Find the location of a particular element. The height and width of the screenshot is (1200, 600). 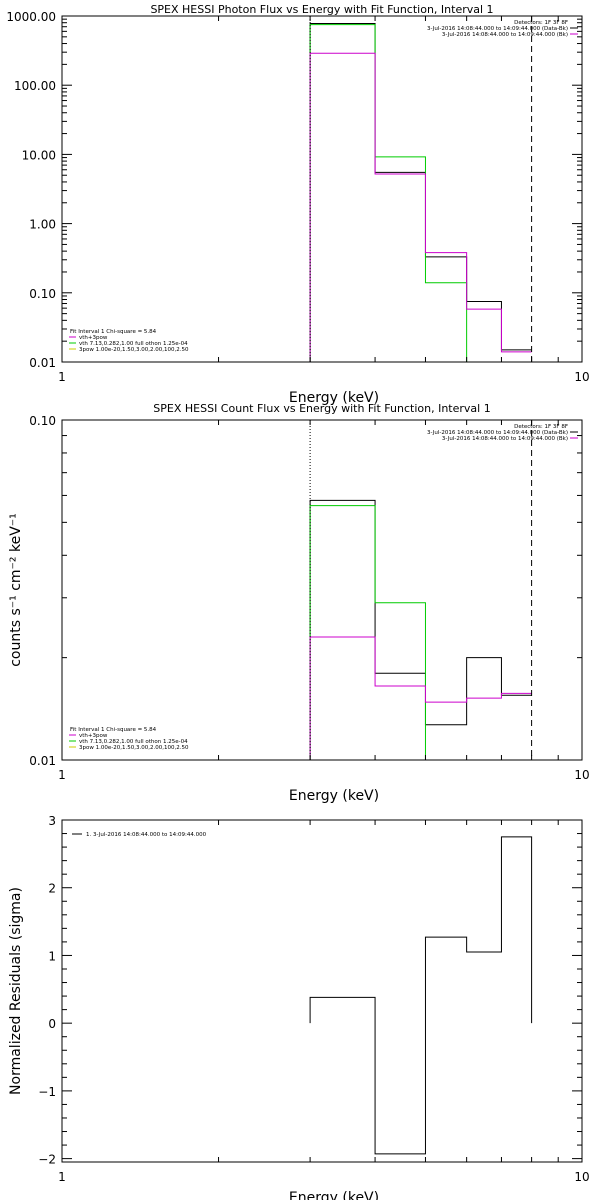

y-tick-label: 2 is located at coordinates (52, 889).